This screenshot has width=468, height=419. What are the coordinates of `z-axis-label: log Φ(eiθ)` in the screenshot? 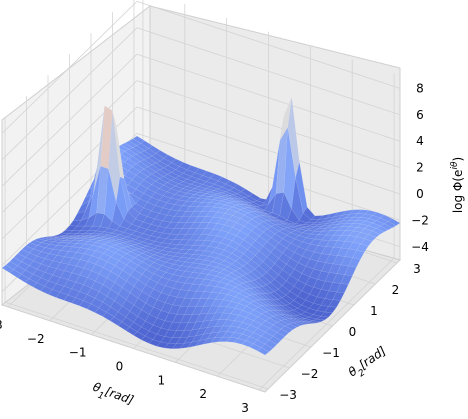 It's located at (457, 185).